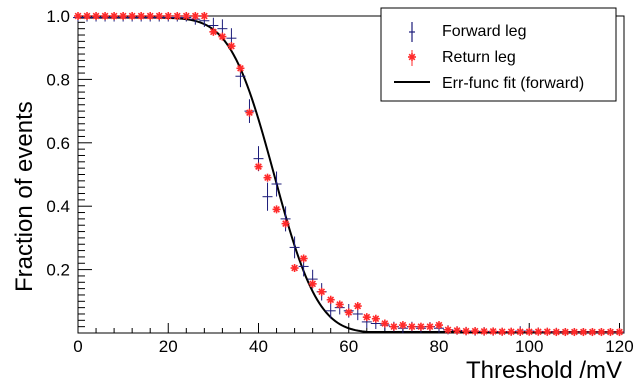  Describe the element at coordinates (258, 346) in the screenshot. I see `x-tick-label: 40` at that location.